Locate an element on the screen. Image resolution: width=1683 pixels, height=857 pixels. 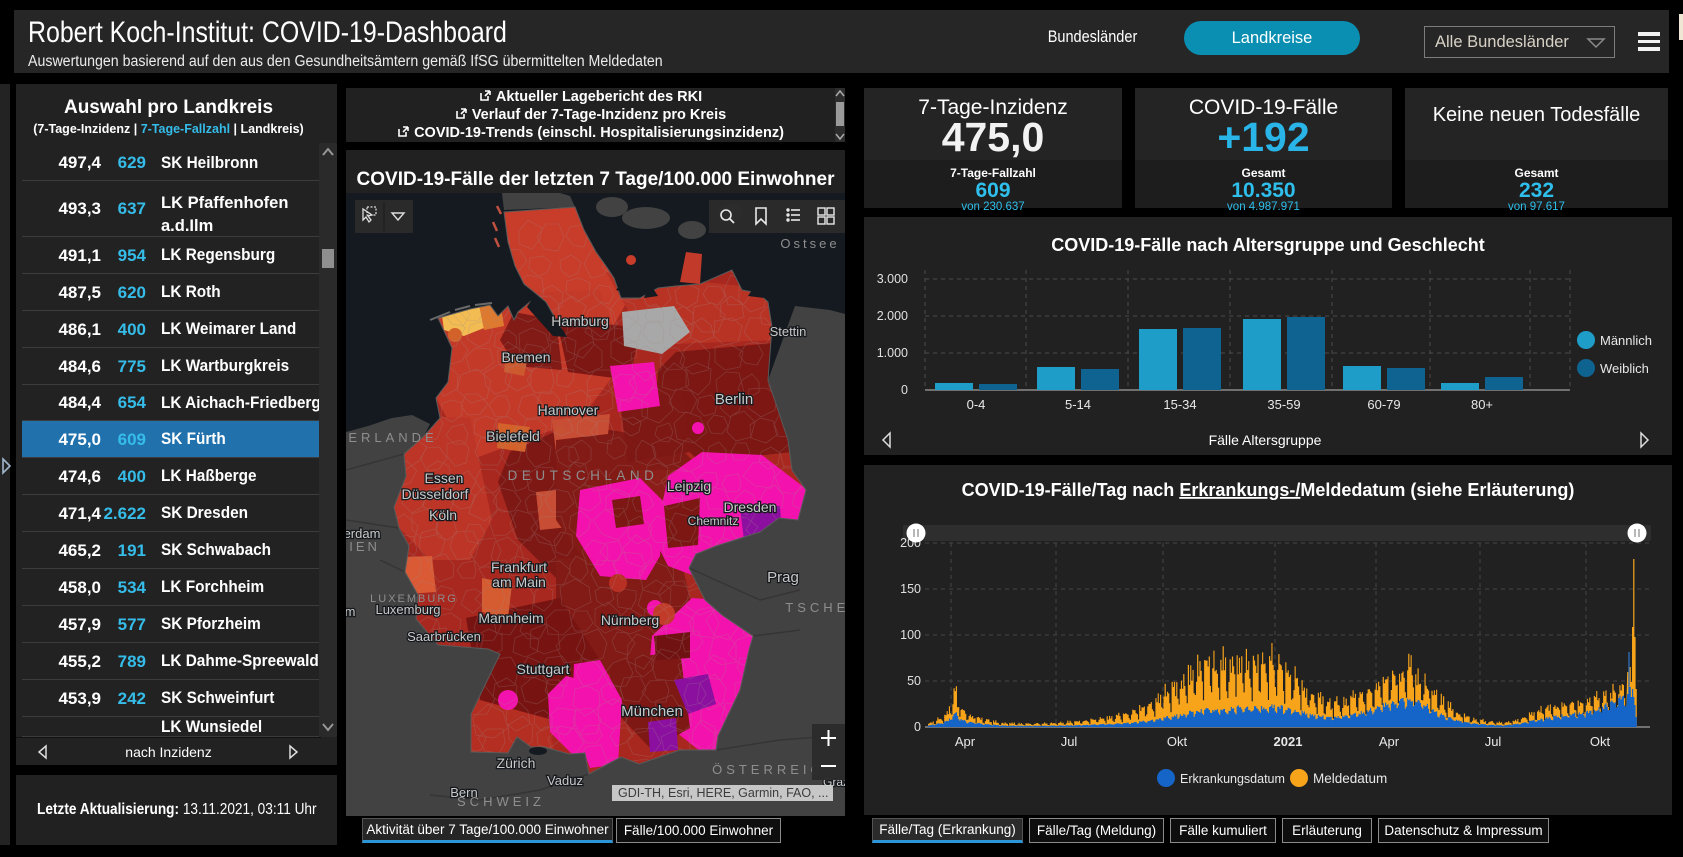
svg-text: 80+ is located at coordinates (1482, 404).